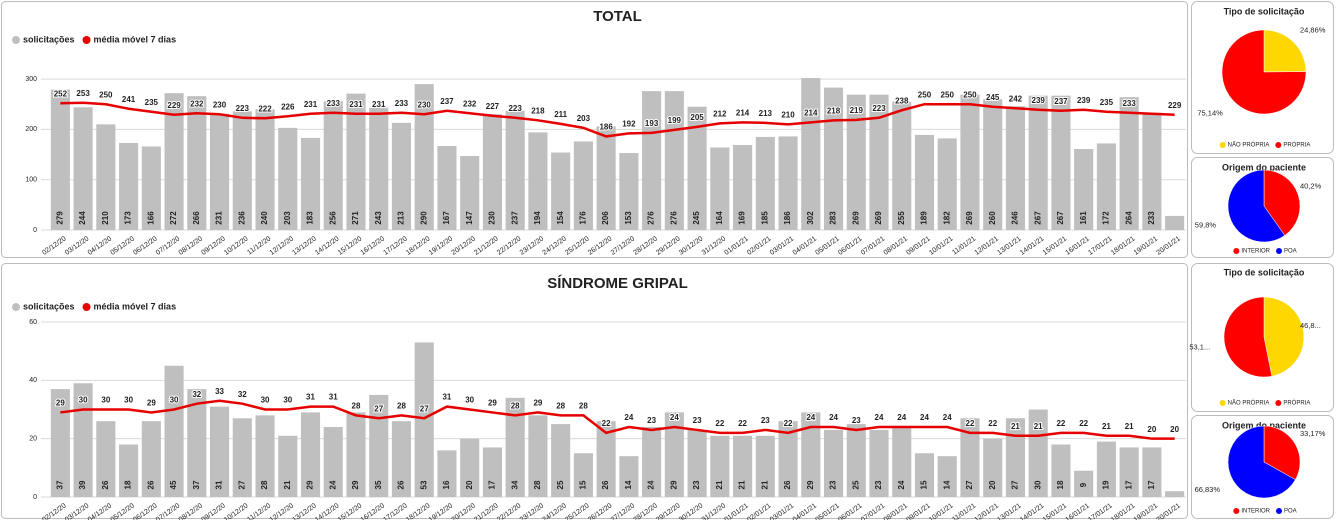 This screenshot has height=525, width=1336. I want to click on pie-value-label: 24,86%, so click(1313, 29).